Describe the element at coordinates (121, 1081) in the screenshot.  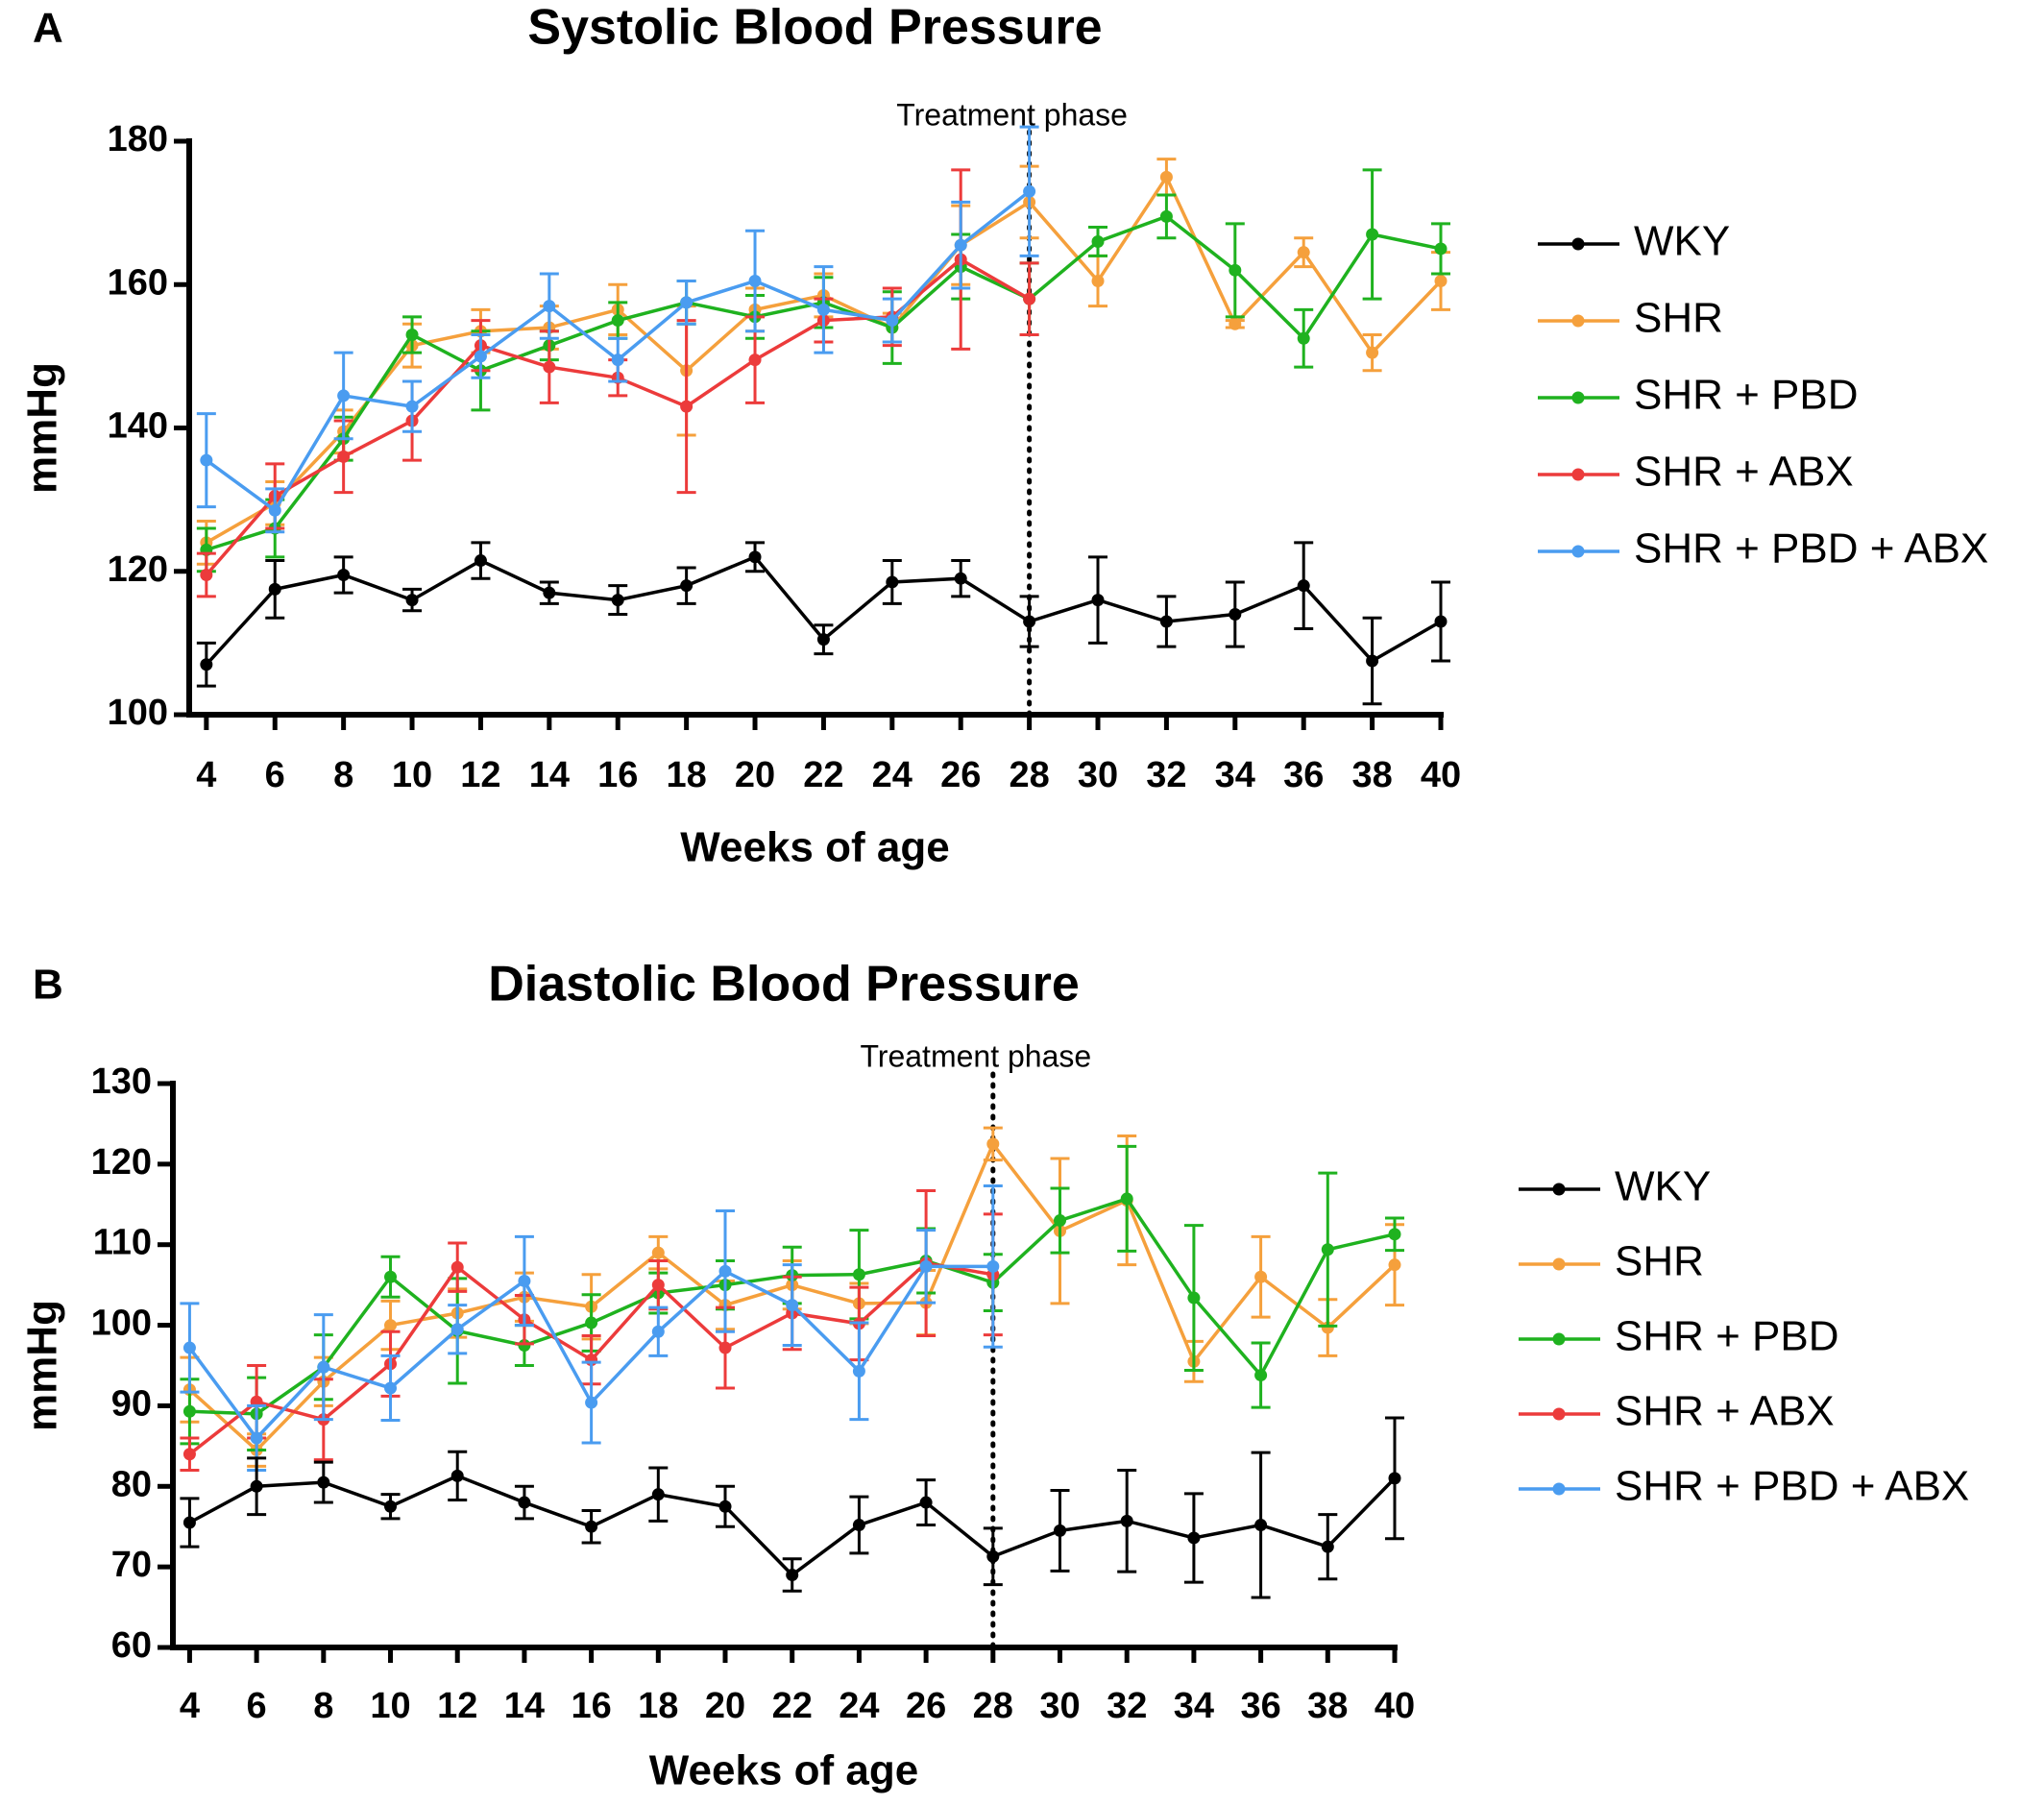
I see `y-tick-label: 130` at that location.